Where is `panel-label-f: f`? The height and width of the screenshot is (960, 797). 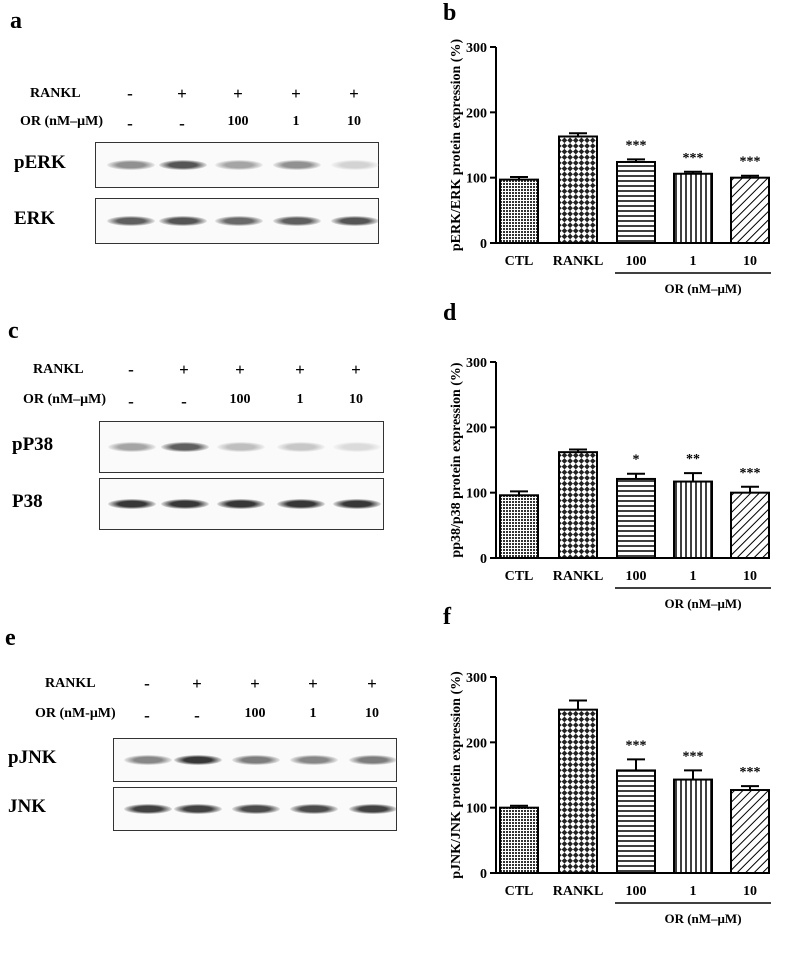 panel-label-f: f is located at coordinates (447, 617).